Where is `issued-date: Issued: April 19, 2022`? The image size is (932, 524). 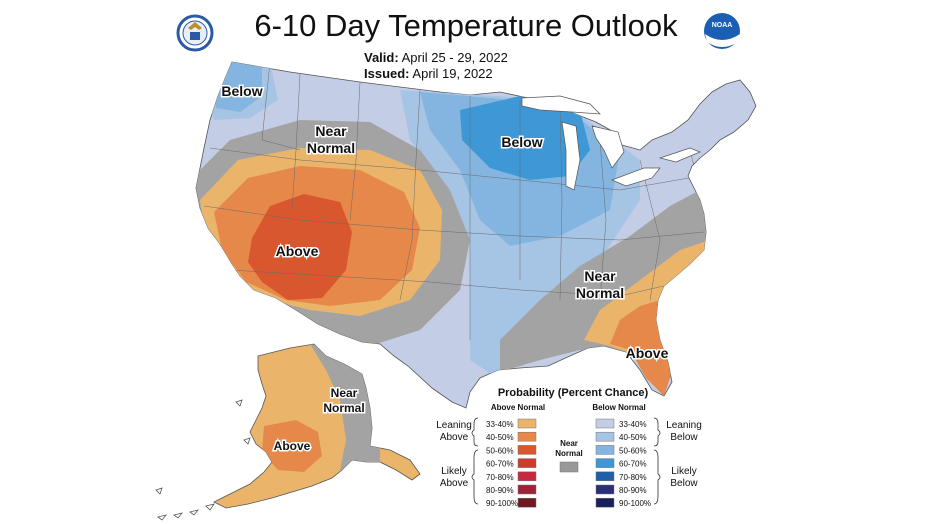 issued-date: Issued: April 19, 2022 is located at coordinates (428, 73).